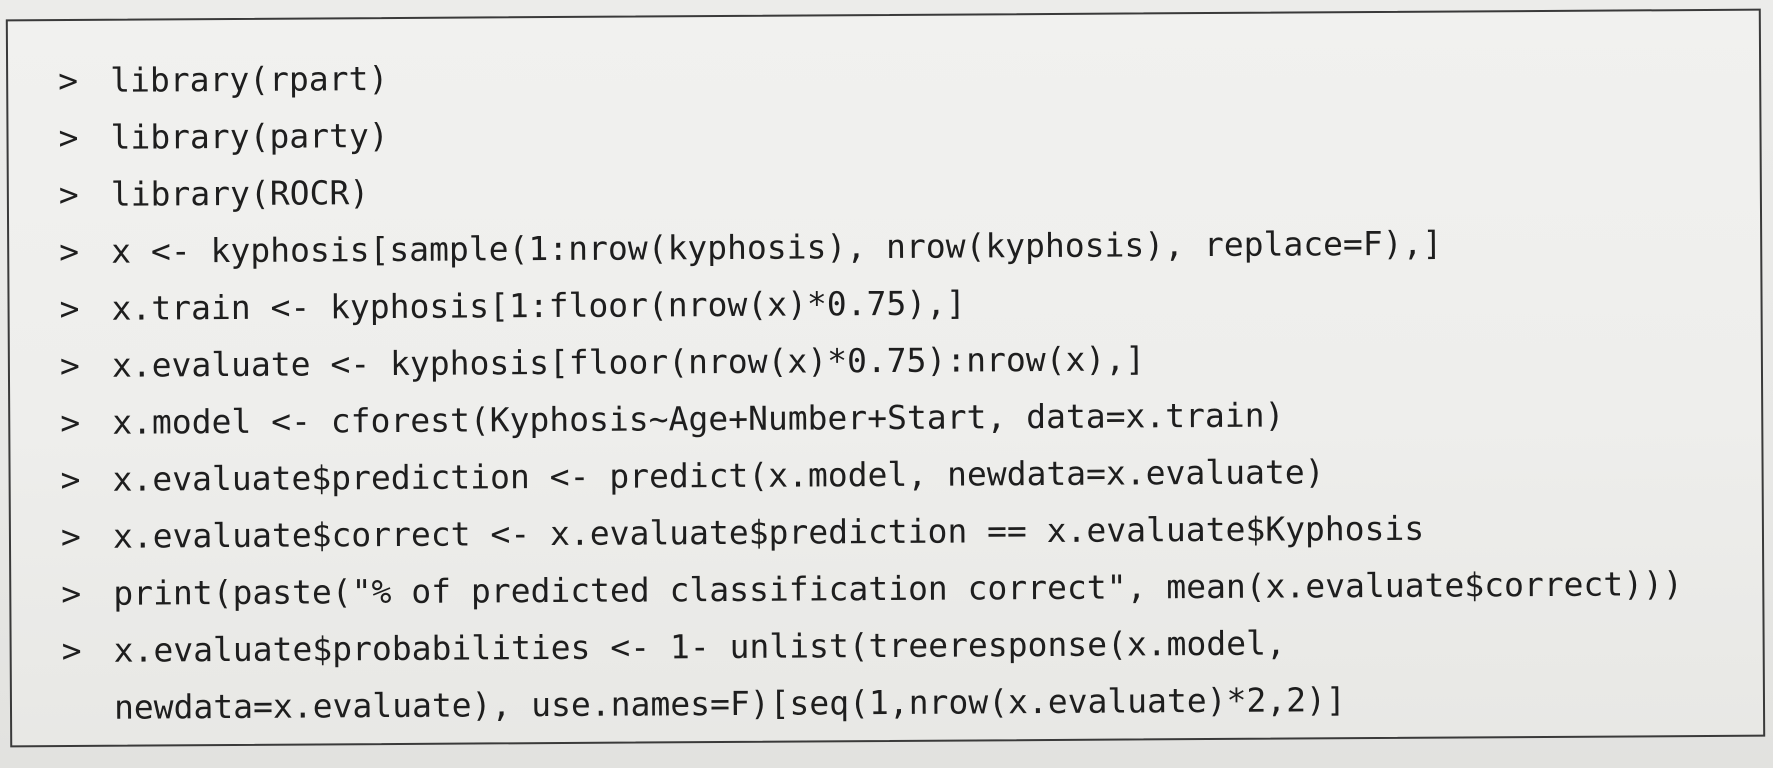  Describe the element at coordinates (249, 79) in the screenshot. I see `code-text: library(rpart)` at that location.